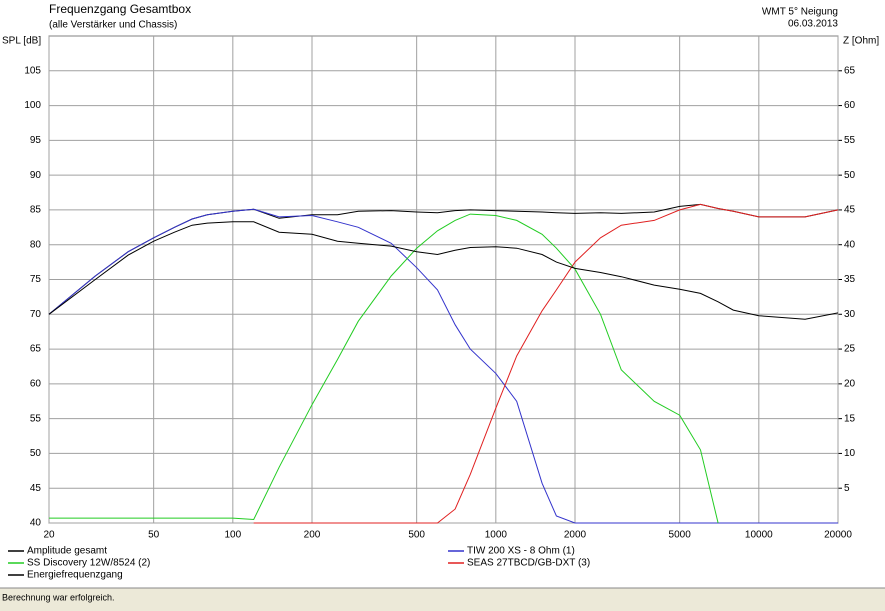 Image resolution: width=885 pixels, height=611 pixels. Describe the element at coordinates (850, 210) in the screenshot. I see `y2-tick-label: 45` at that location.